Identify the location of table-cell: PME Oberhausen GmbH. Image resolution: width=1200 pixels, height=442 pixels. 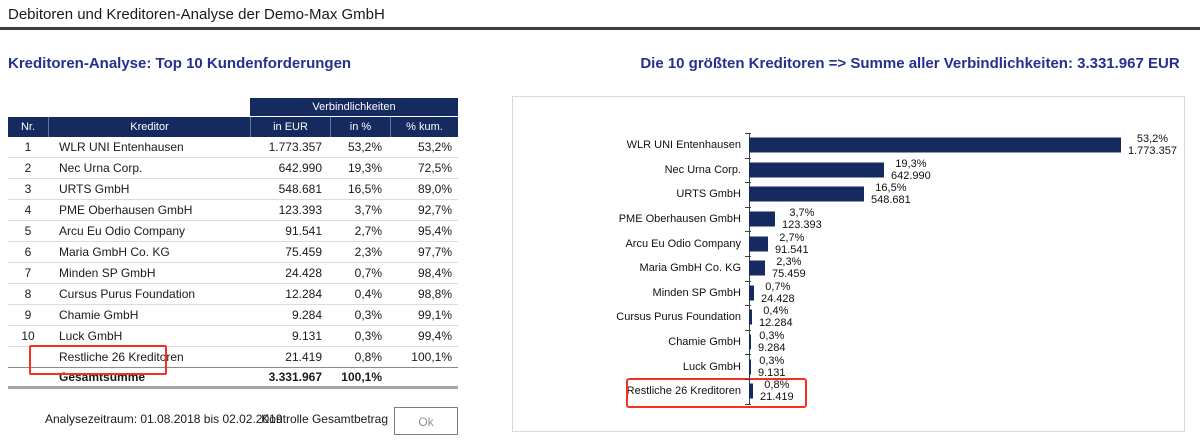
(126, 210).